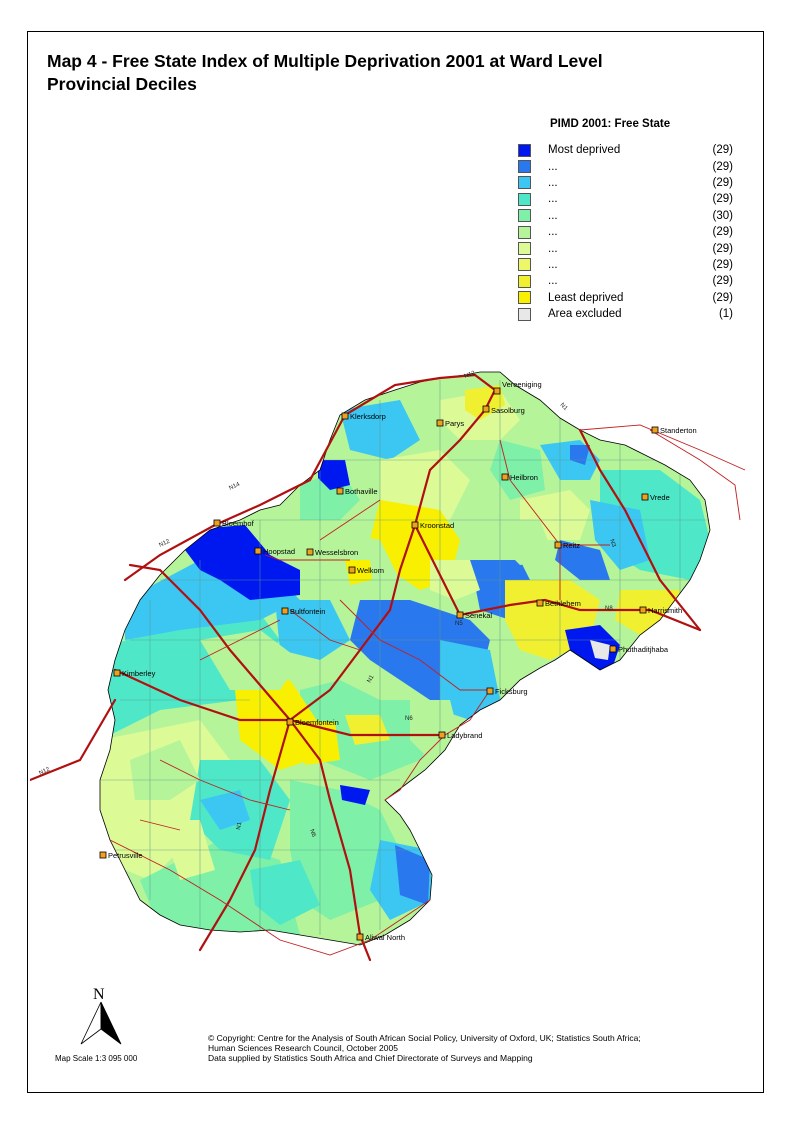 The height and width of the screenshot is (1123, 794). I want to click on legend-item: Area excluded (1), so click(625, 314).